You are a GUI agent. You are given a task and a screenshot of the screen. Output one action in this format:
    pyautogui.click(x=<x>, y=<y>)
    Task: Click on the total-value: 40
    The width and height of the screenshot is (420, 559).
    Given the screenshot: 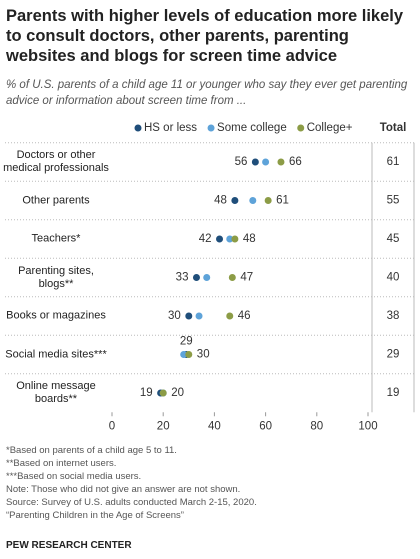 What is the action you would take?
    pyautogui.click(x=393, y=278)
    